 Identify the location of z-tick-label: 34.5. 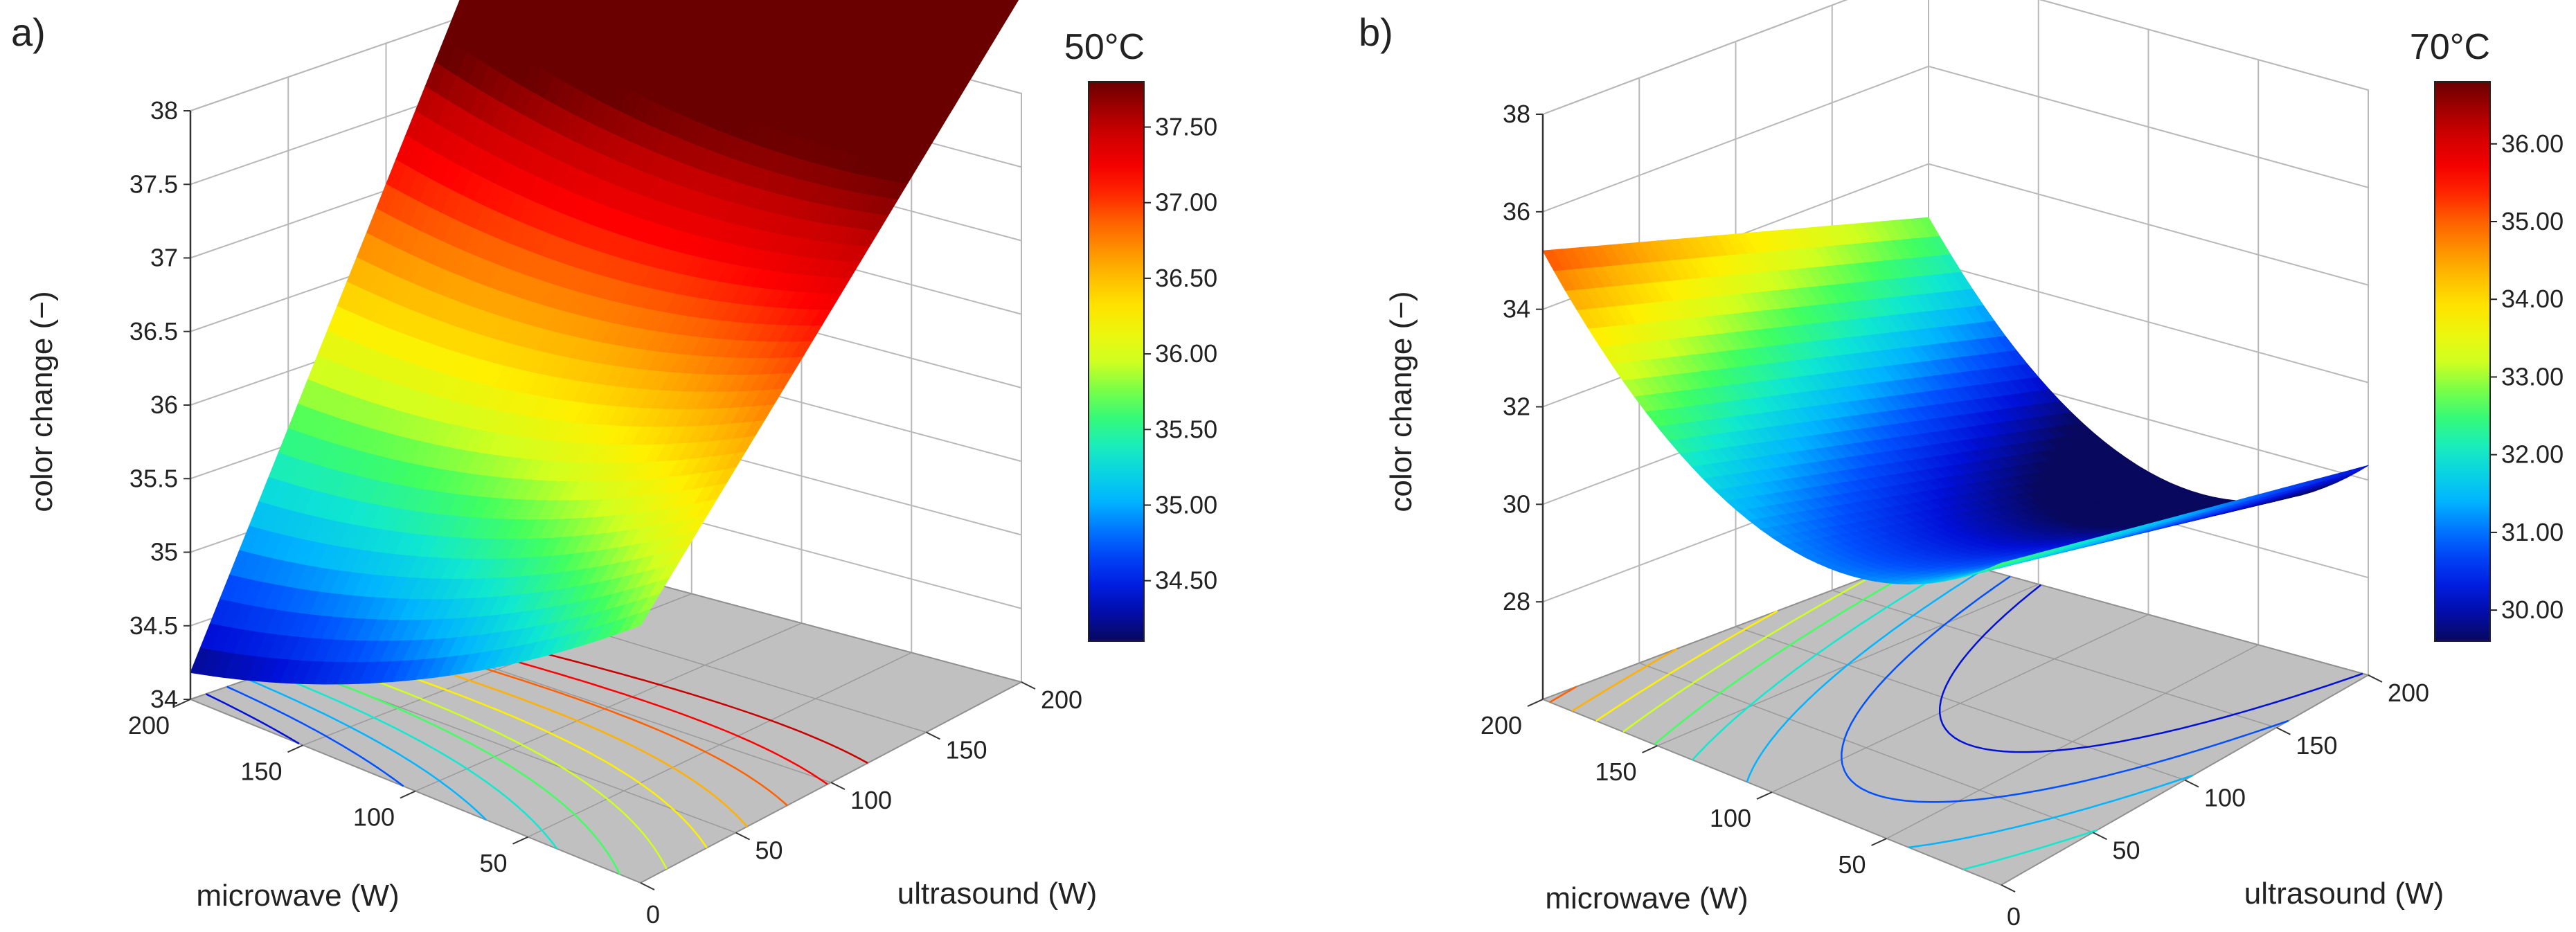
(153, 625).